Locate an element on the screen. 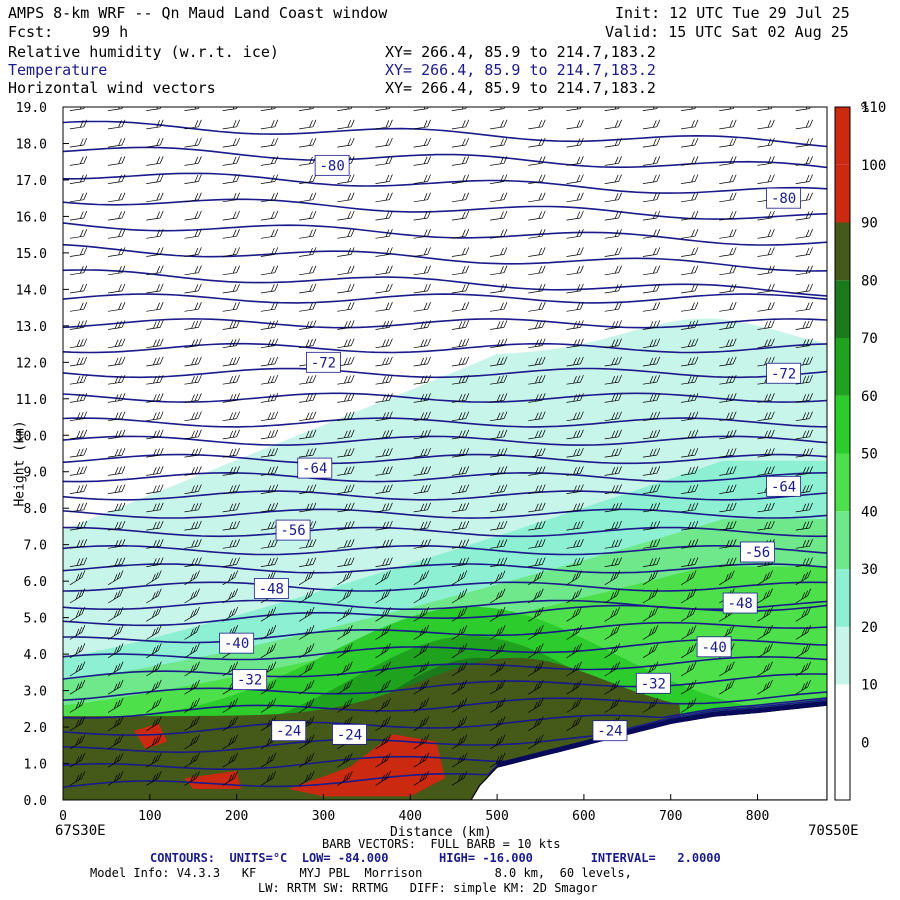 This screenshot has width=900, height=900. left-endpoint: 67S30E is located at coordinates (80, 831).